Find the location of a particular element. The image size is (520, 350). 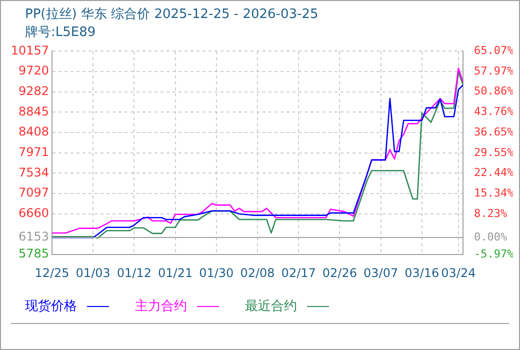

y2-tick-label: 8.23% is located at coordinates (491, 213).